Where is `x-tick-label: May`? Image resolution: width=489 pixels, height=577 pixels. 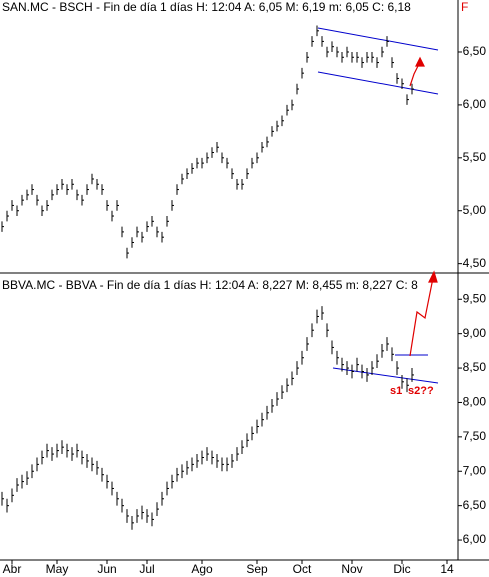
x-tick-label: May is located at coordinates (57, 569).